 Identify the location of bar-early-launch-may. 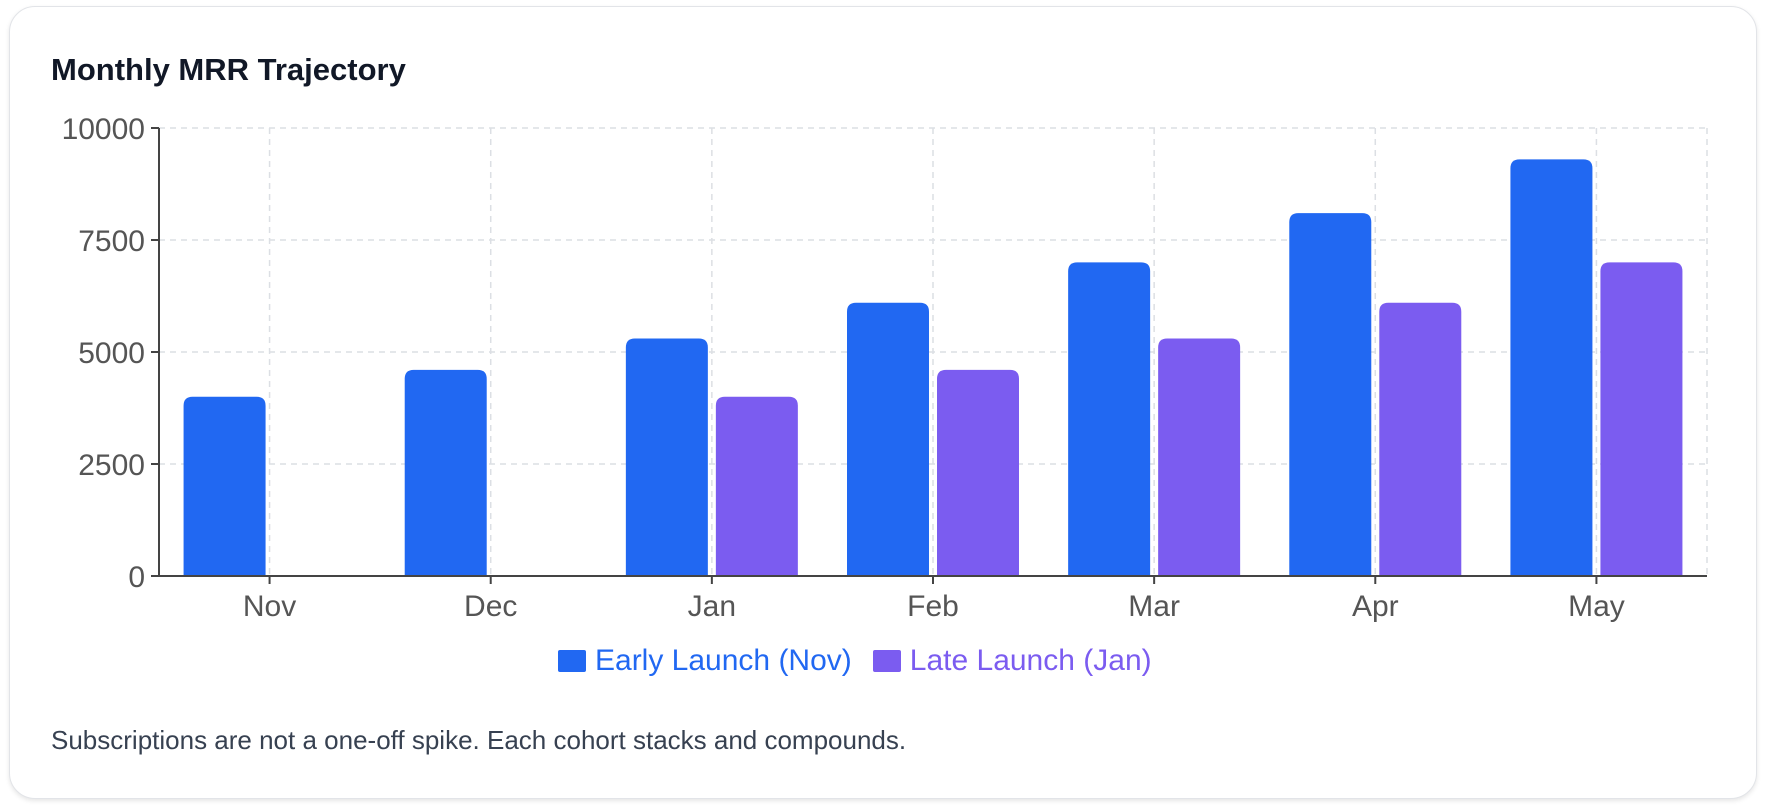
(1551, 368).